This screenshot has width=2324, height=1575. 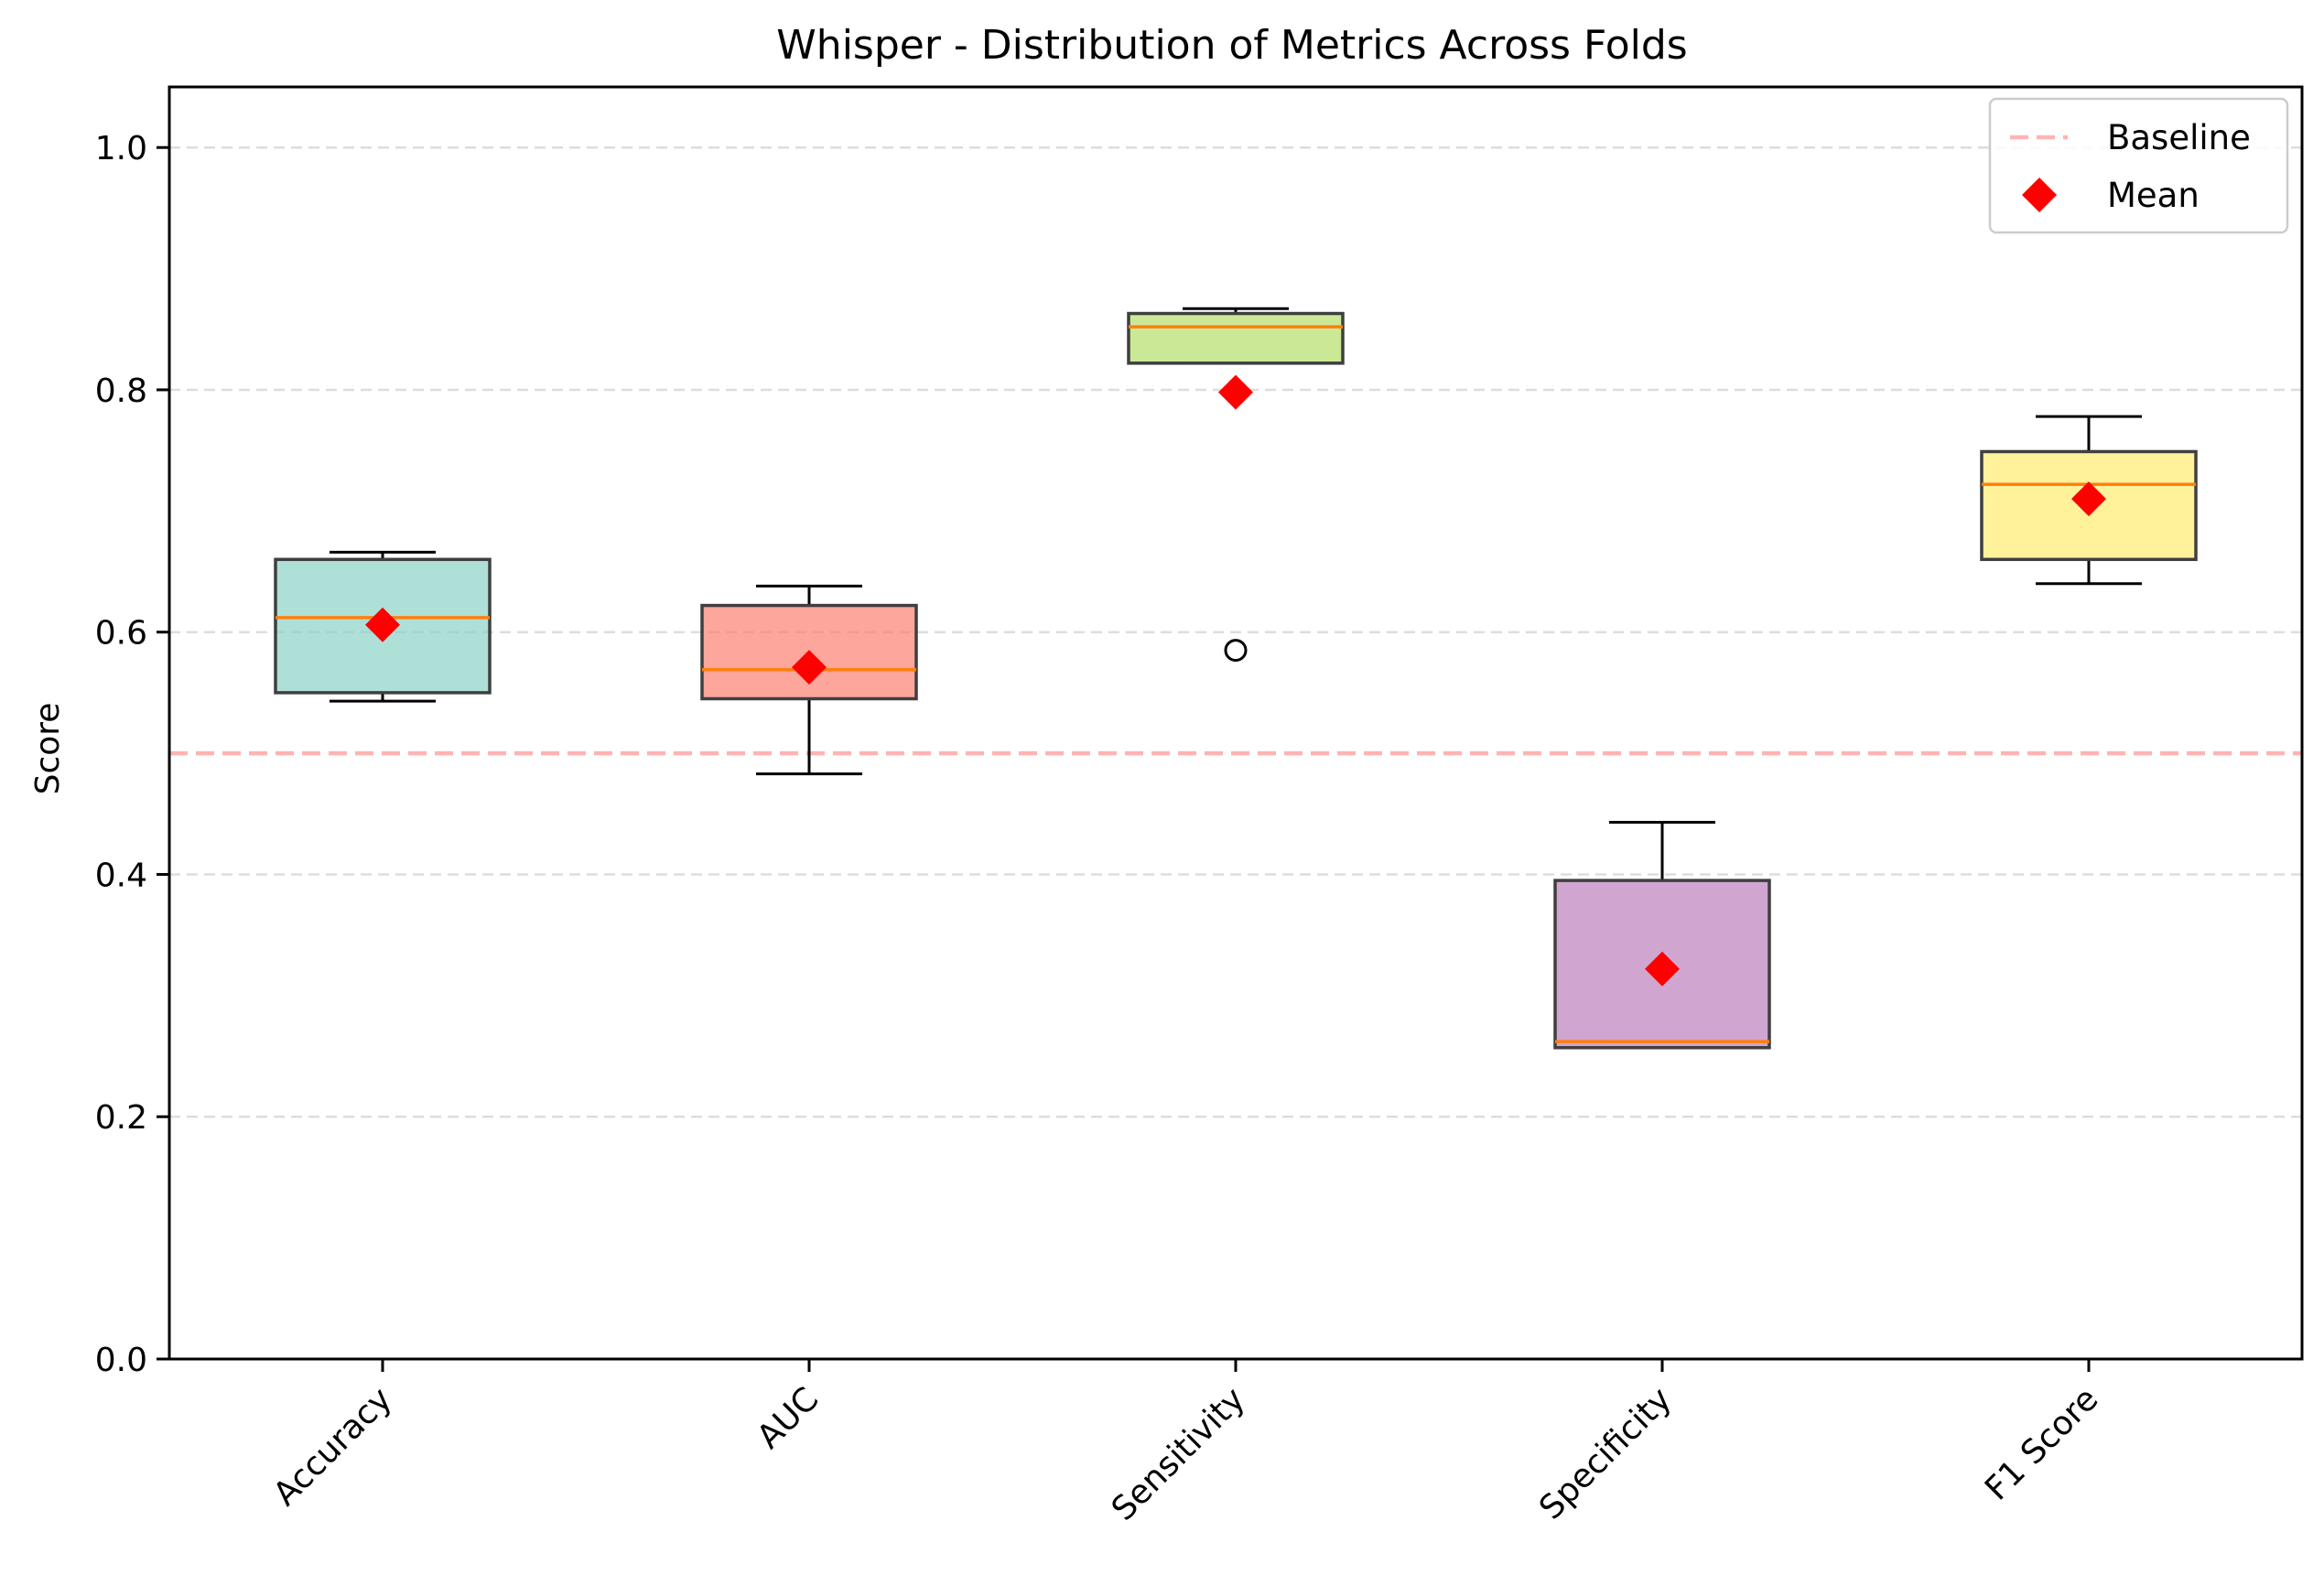 What do you see at coordinates (121, 1360) in the screenshot?
I see `y-tick-label: 0.0` at bounding box center [121, 1360].